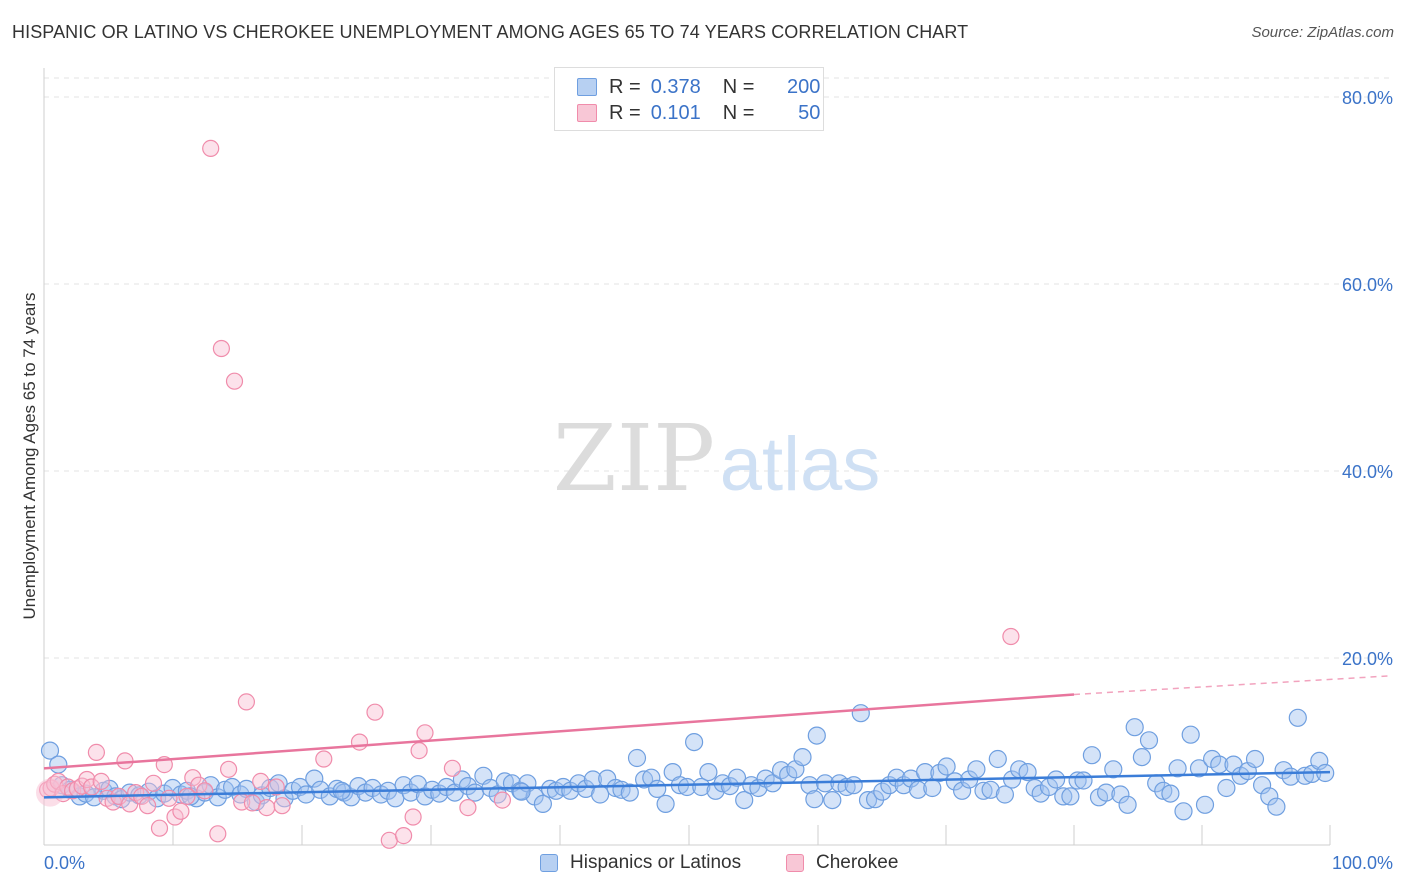 This screenshot has height=892, width=1406. What do you see at coordinates (64, 863) in the screenshot?
I see `x-tick-label: 0.0%` at bounding box center [64, 863].